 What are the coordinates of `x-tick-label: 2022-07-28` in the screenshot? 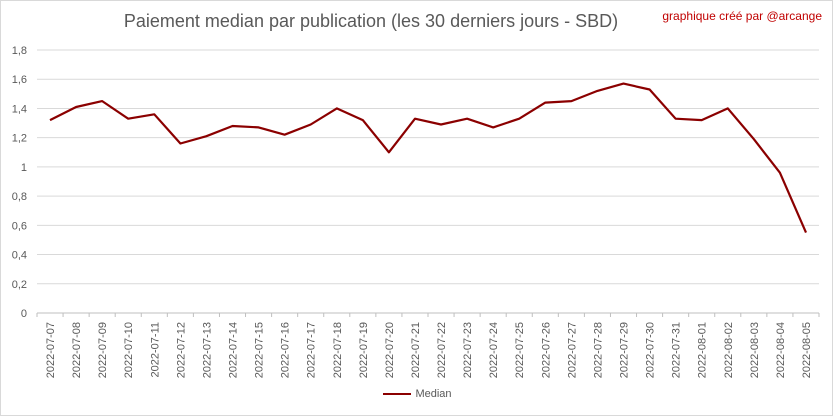 It's located at (598, 350).